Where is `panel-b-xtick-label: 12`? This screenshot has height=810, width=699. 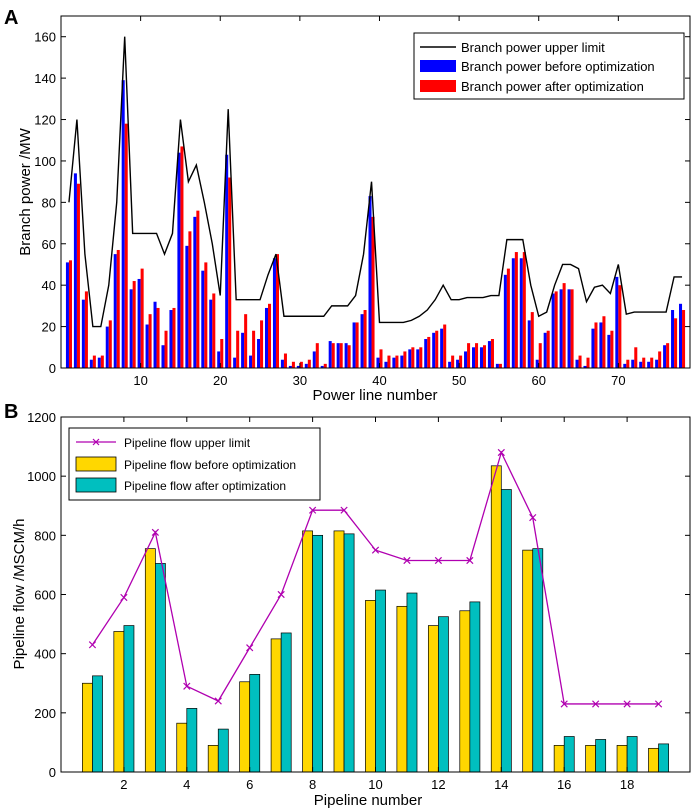 panel-b-xtick-label: 12 is located at coordinates (438, 784).